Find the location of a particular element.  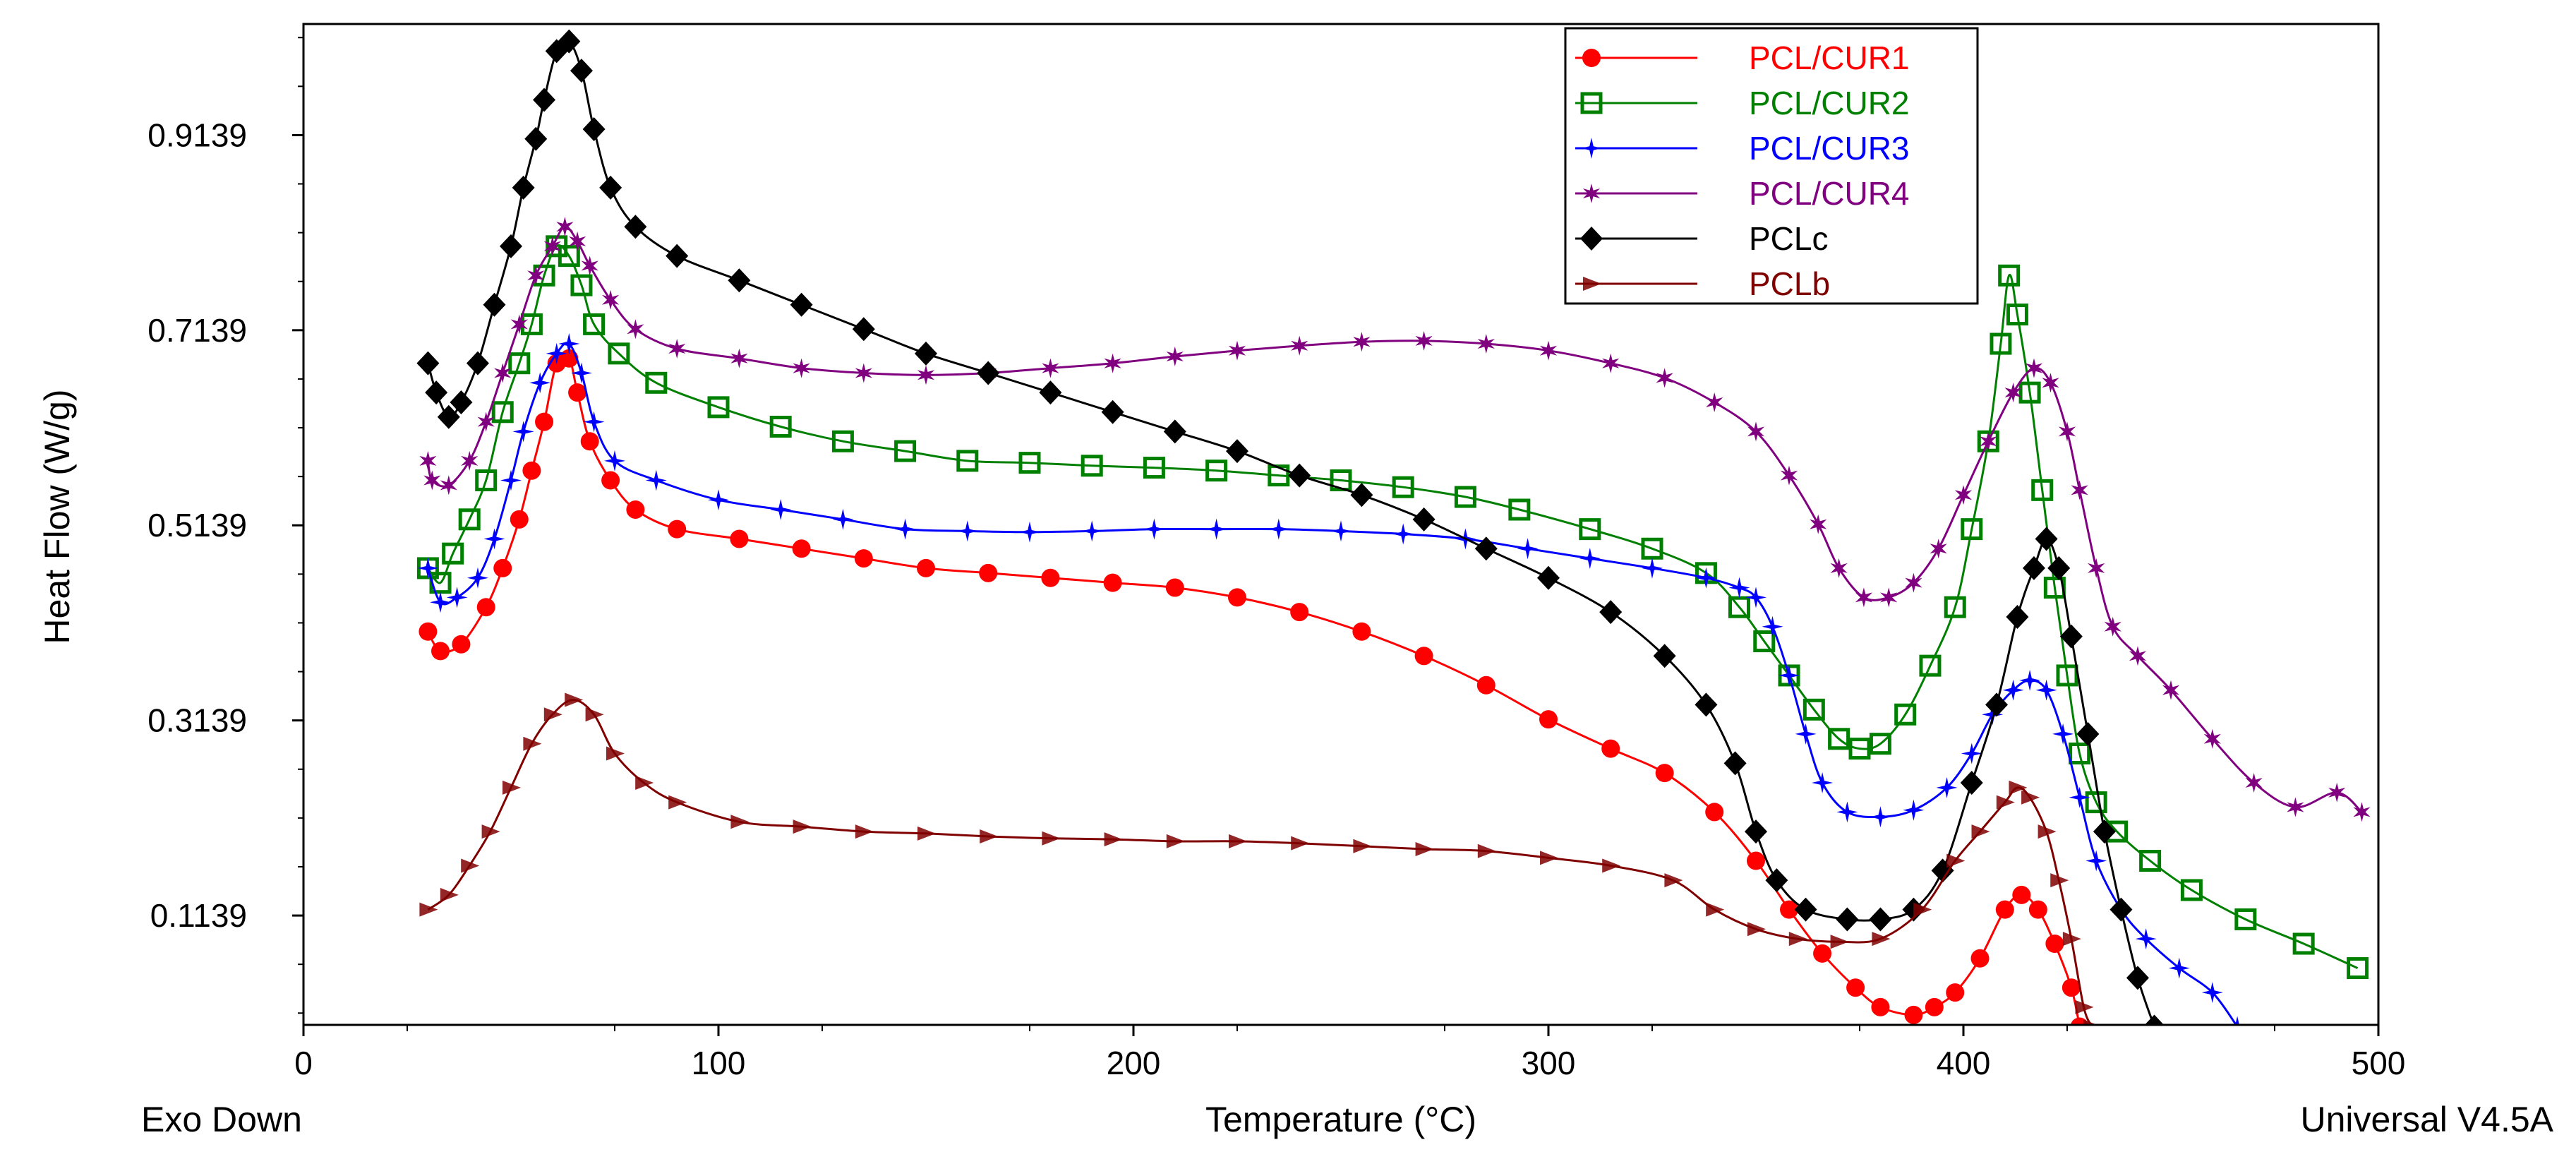

legend-item: PCL/CUR2 is located at coordinates (1742, 103).